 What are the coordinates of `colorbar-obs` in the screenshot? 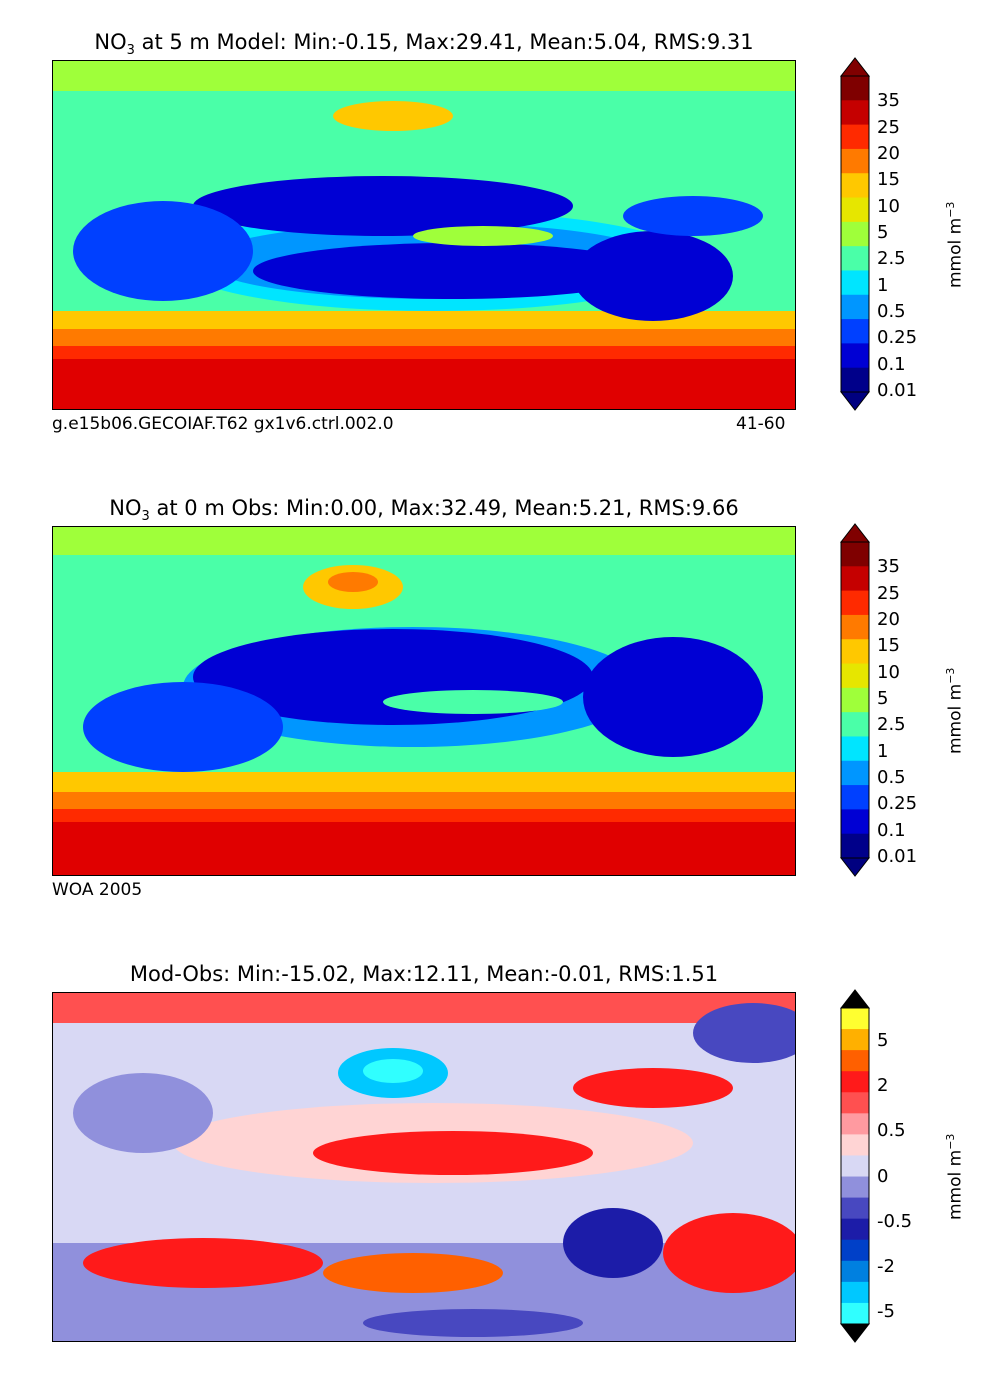 It's located at (855, 700).